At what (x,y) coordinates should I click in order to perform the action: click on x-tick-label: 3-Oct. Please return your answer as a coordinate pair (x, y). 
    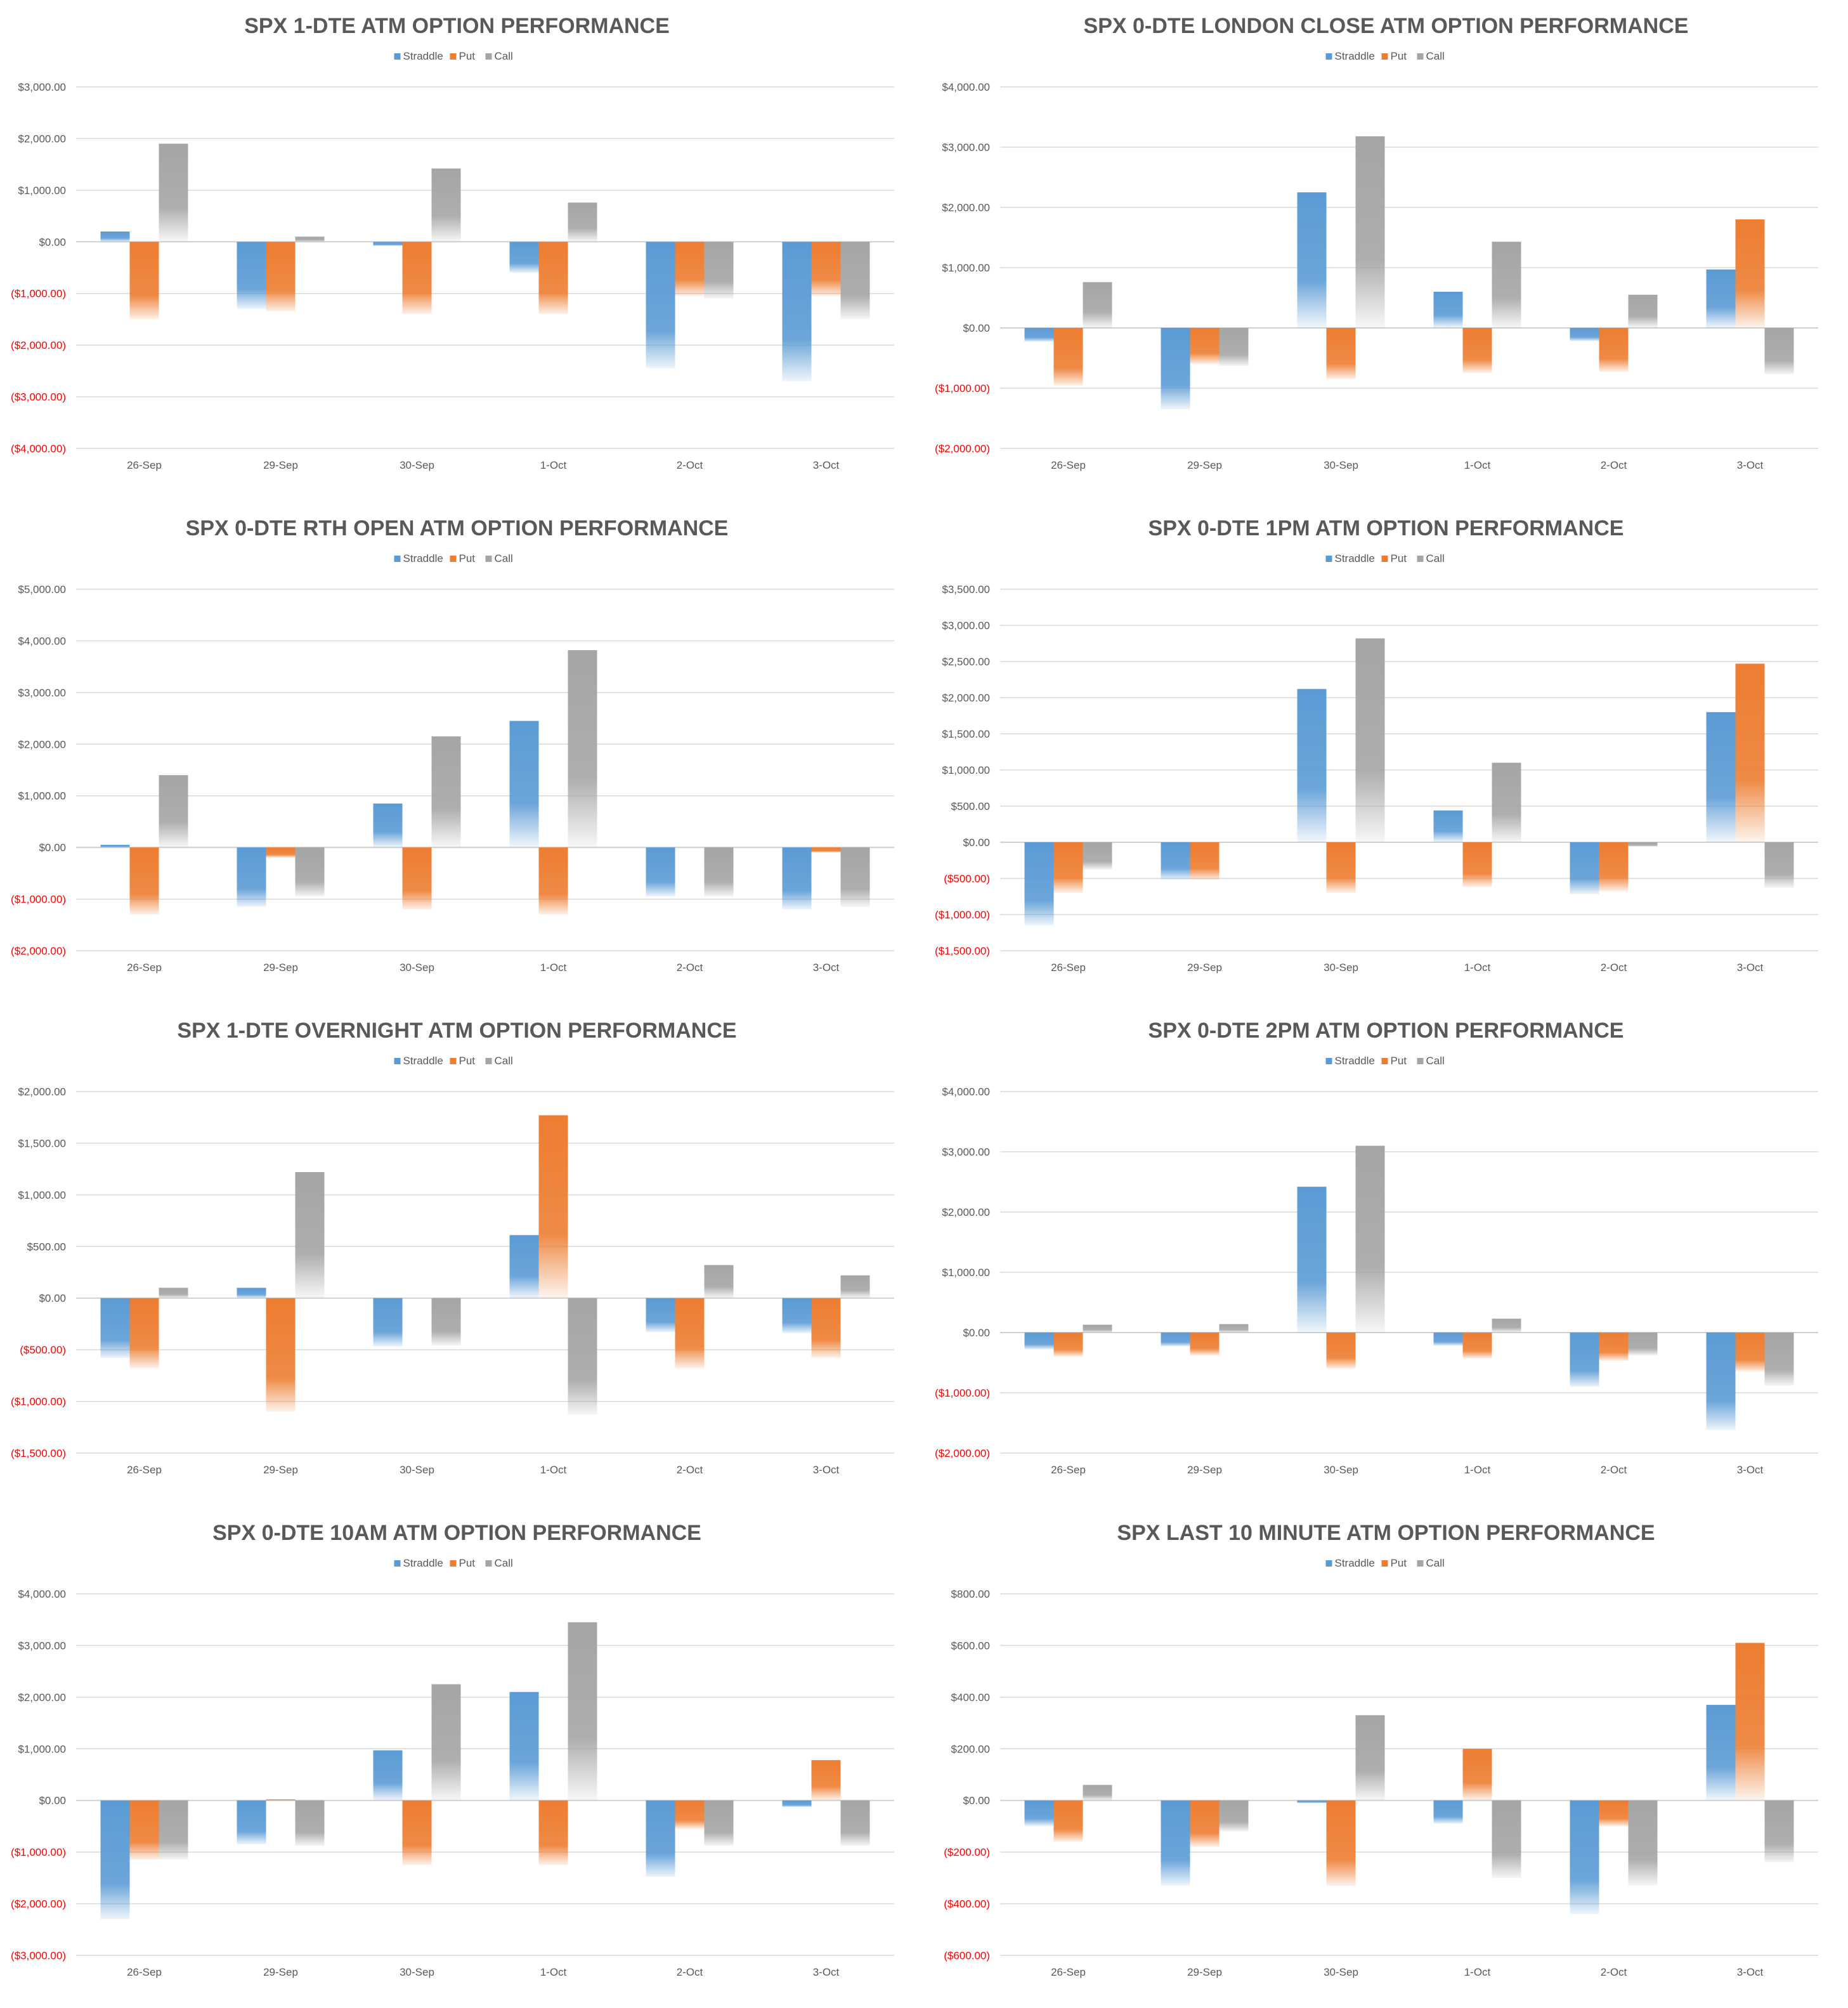
    Looking at the image, I should click on (827, 968).